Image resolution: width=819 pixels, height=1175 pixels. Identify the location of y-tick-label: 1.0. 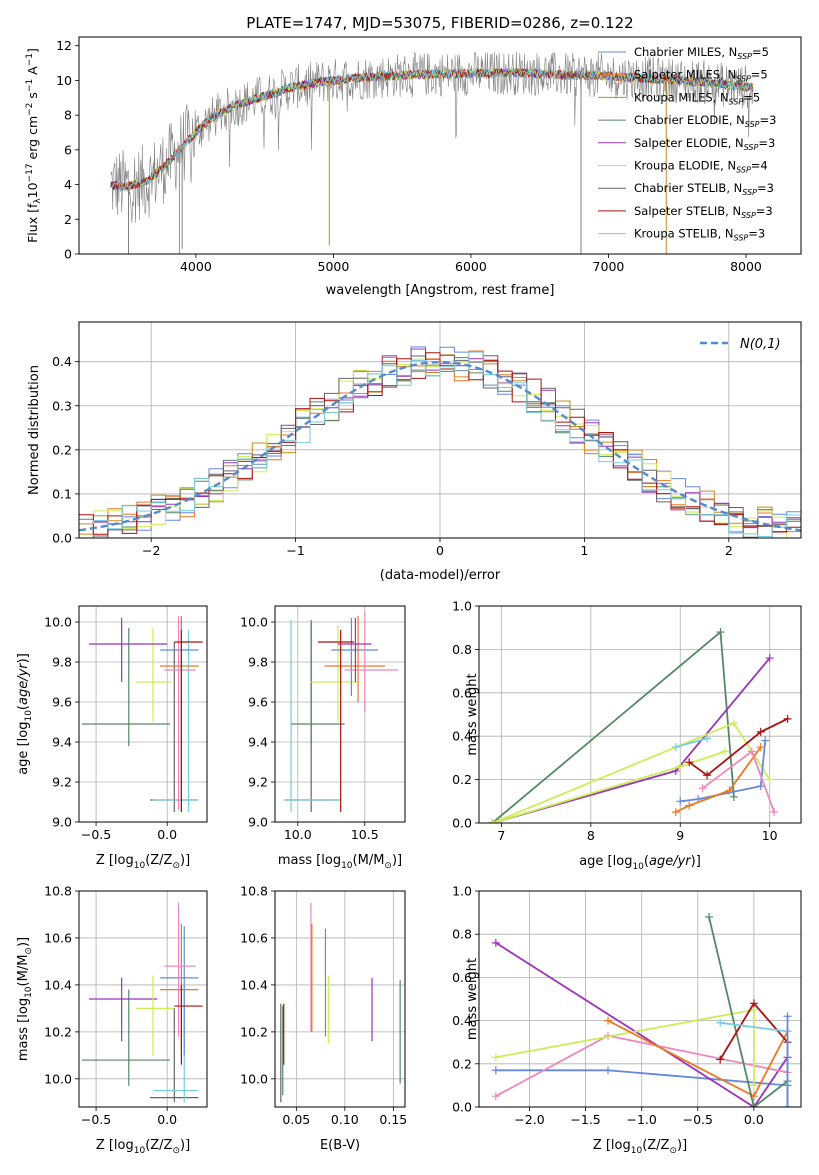
(462, 891).